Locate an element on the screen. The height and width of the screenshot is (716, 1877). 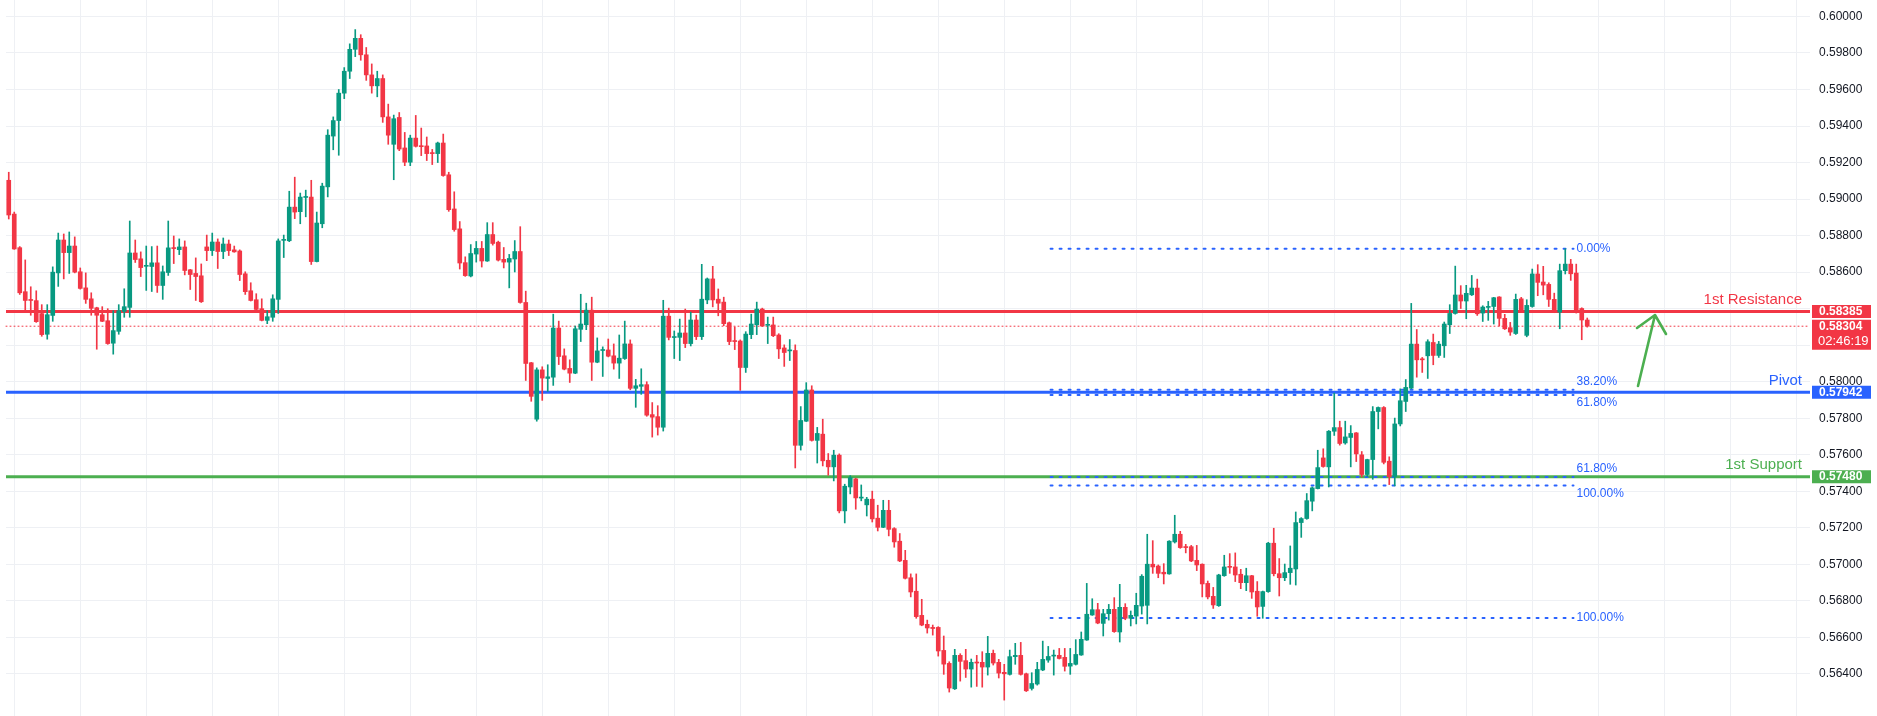
y-tick-label: 0.58385 is located at coordinates (1841, 310).